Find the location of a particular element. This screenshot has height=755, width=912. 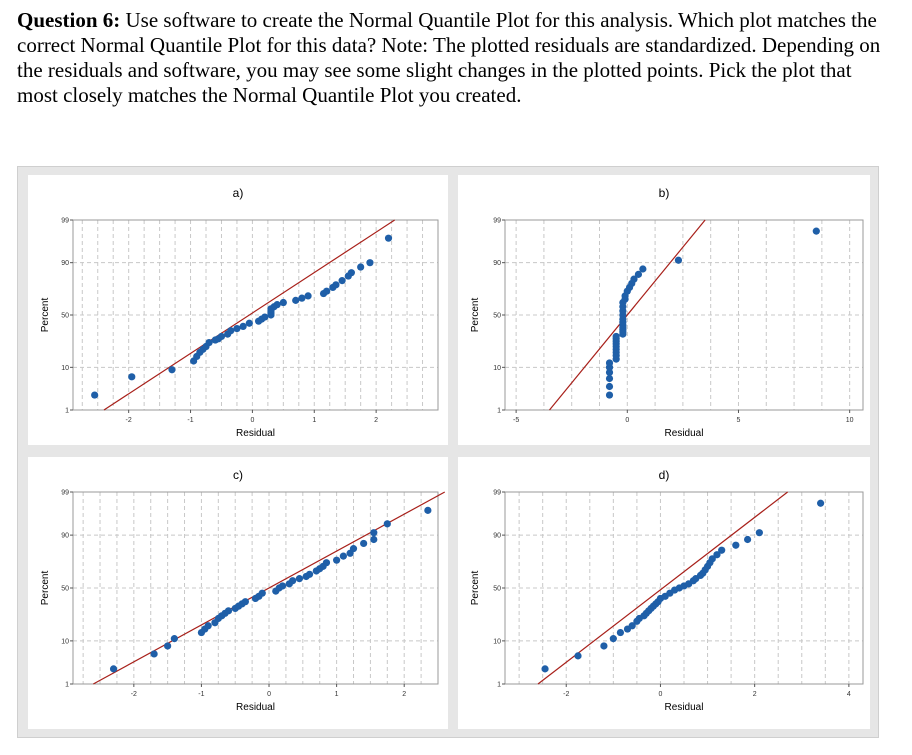

chart-title: a) is located at coordinates (238, 193).